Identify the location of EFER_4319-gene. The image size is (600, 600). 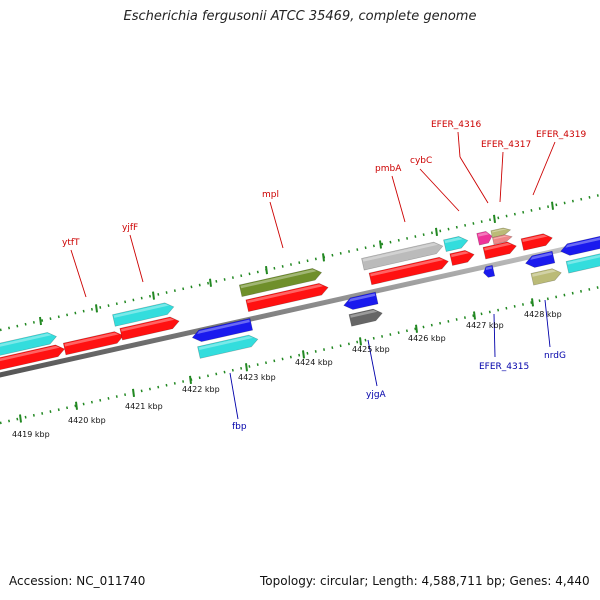
(536, 242).